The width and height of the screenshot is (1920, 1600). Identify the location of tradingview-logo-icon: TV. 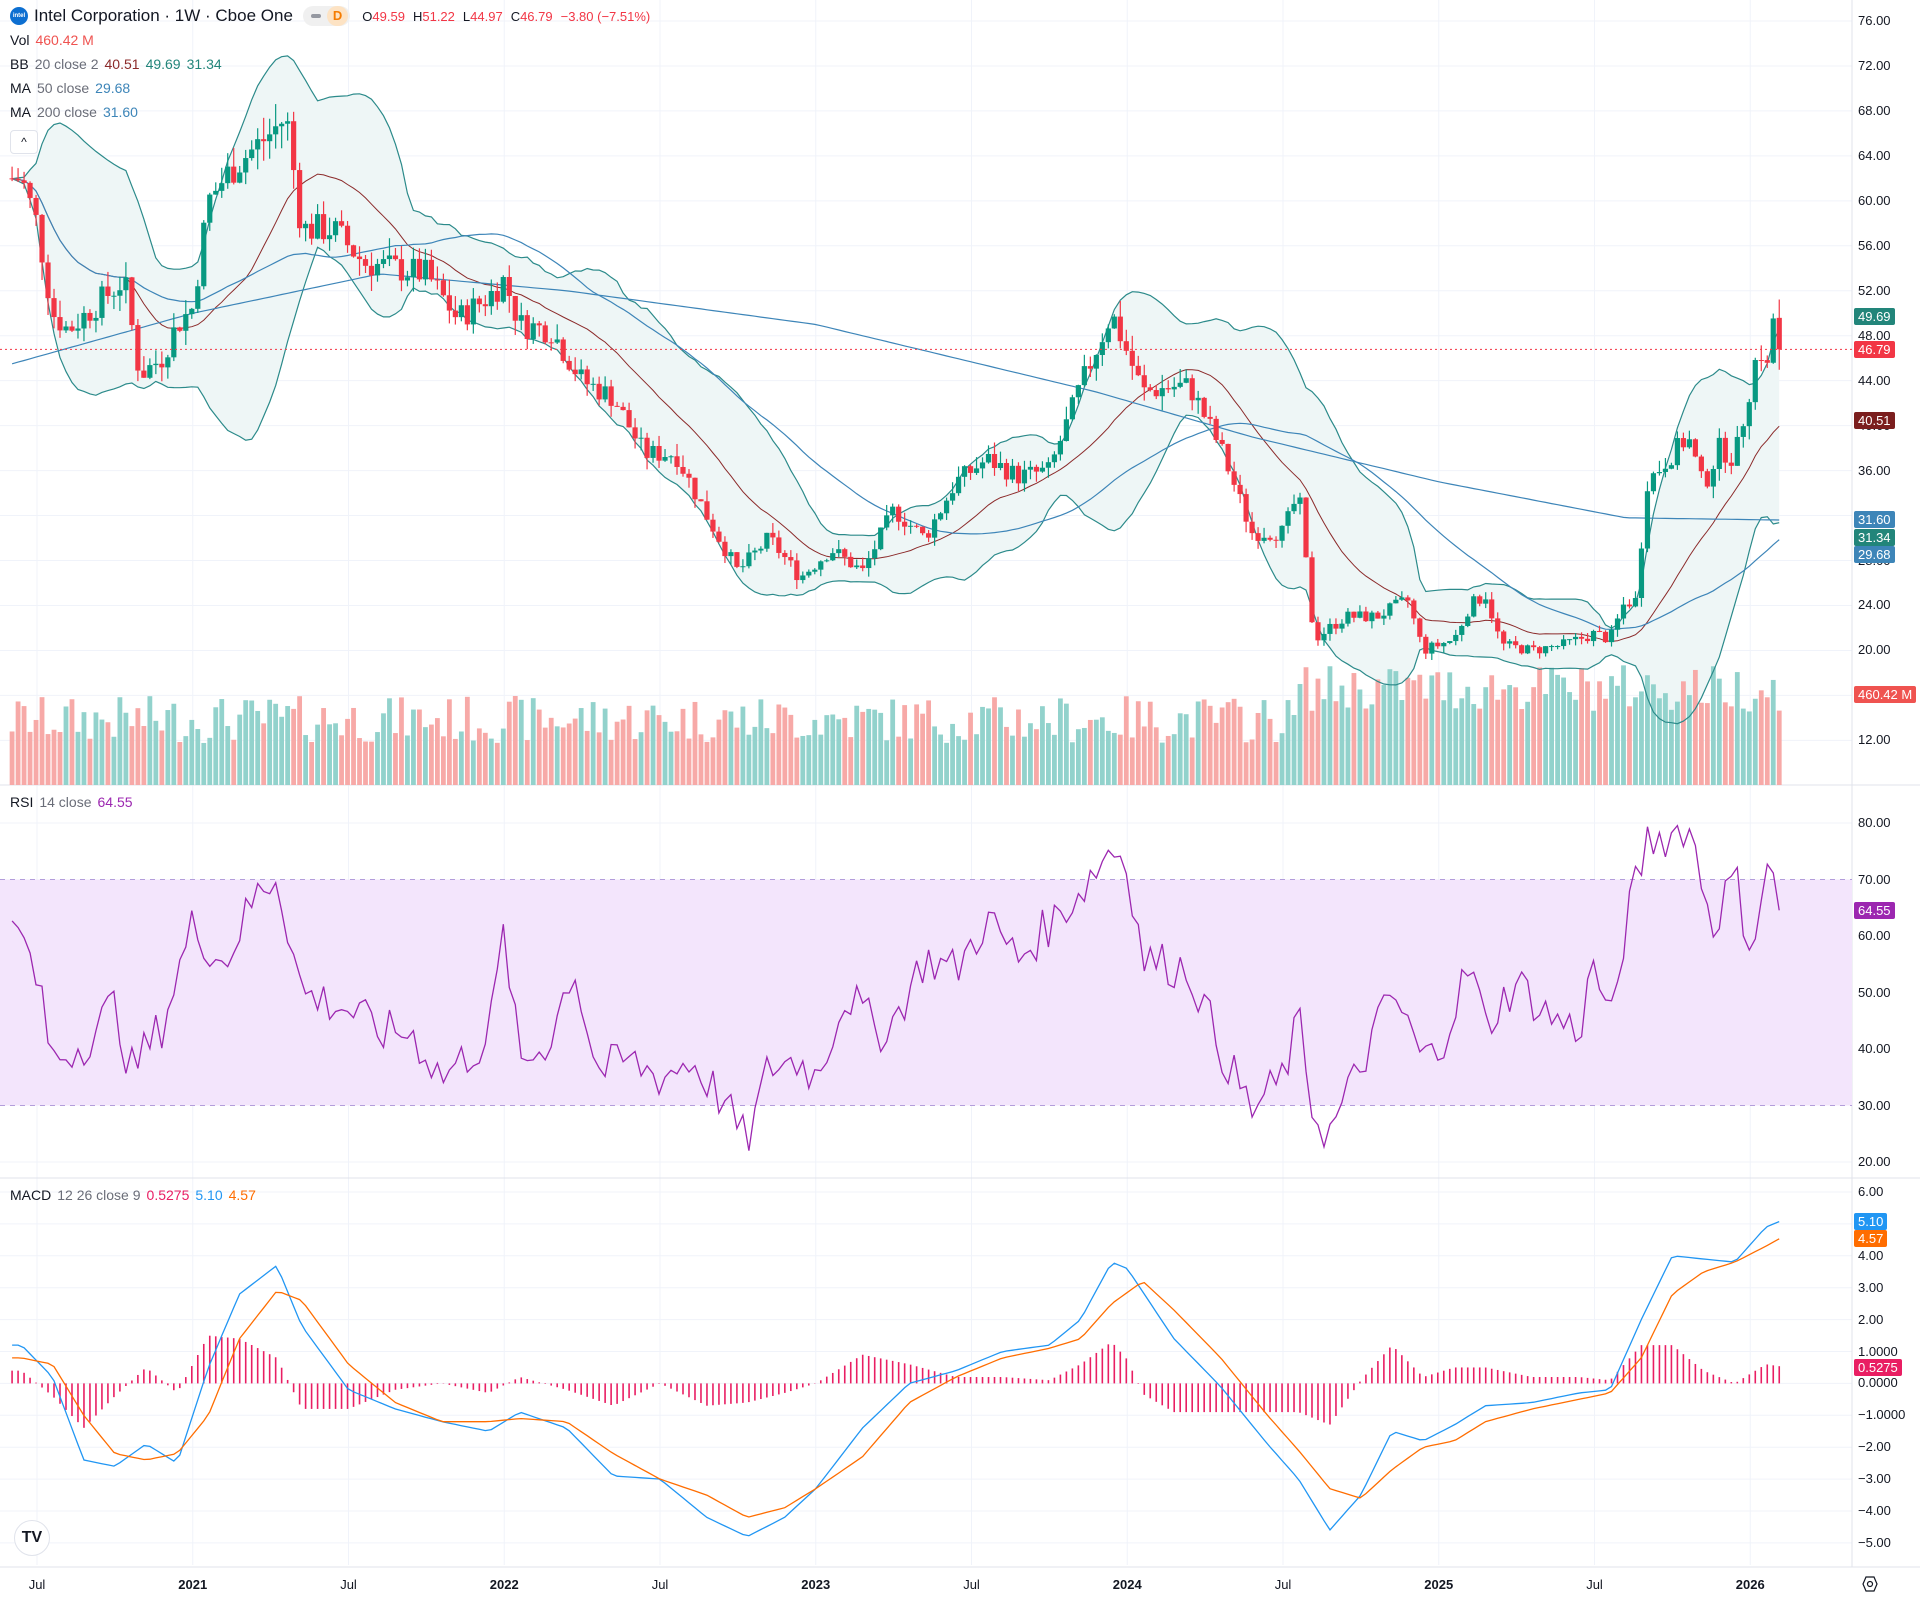
(32, 1538).